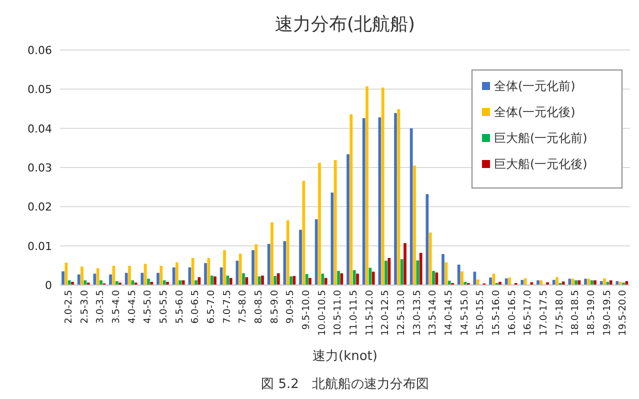 This screenshot has width=639, height=399. What do you see at coordinates (496, 313) in the screenshot?
I see `x-tick-label: 15.5-16.0` at bounding box center [496, 313].